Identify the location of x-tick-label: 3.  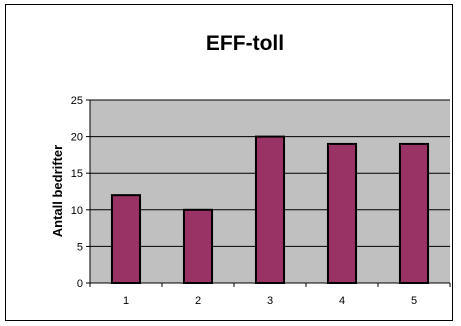
(270, 301).